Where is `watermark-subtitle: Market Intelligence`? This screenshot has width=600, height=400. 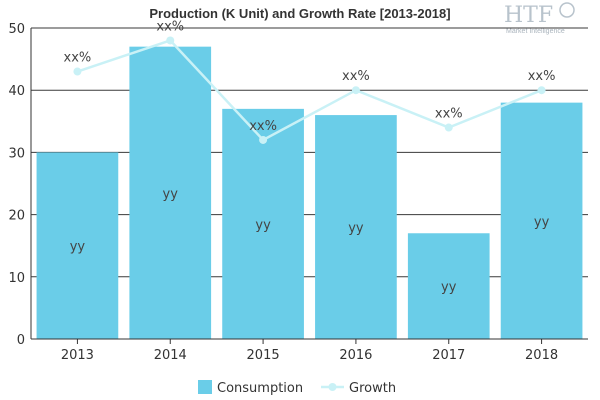 watermark-subtitle: Market Intelligence is located at coordinates (535, 31).